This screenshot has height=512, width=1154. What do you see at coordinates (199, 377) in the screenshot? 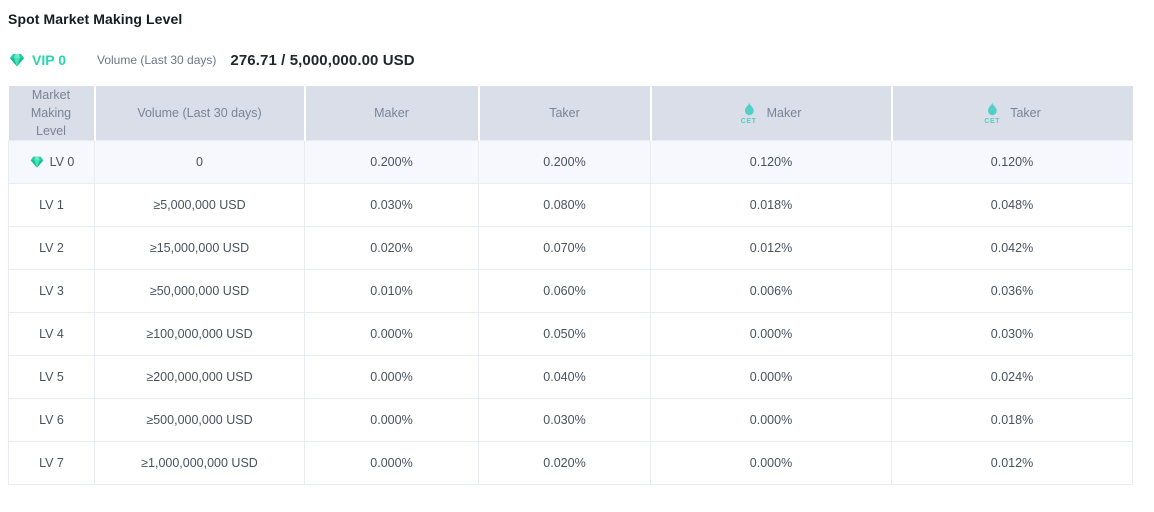
I see `volume-cell: ≥200,000,000 USD` at bounding box center [199, 377].